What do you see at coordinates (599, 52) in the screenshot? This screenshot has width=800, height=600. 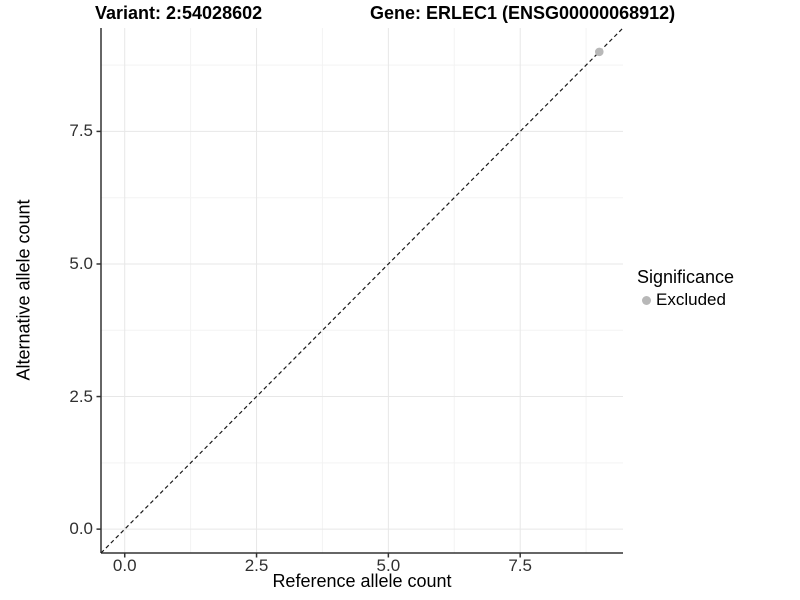 I see `data-point-excluded` at bounding box center [599, 52].